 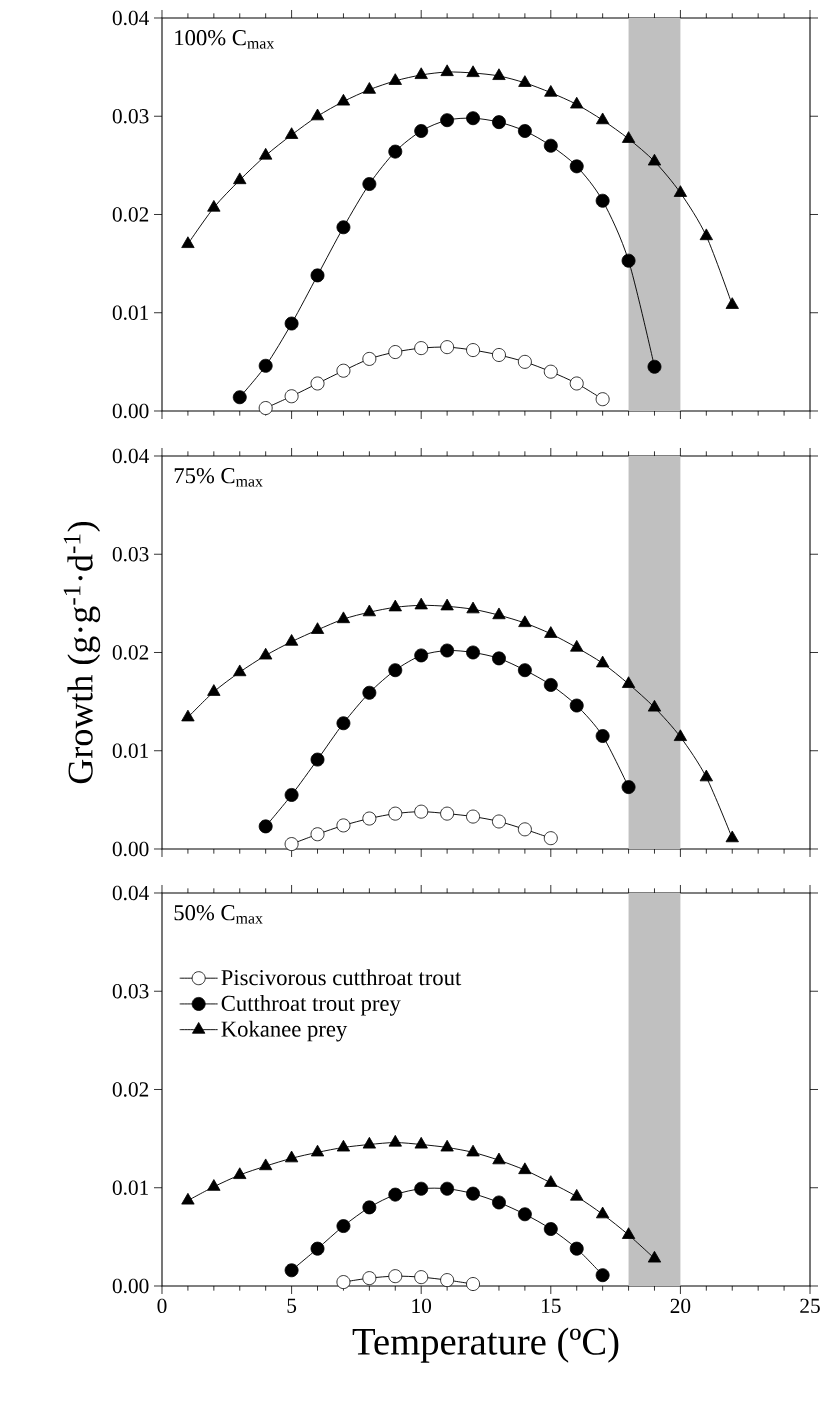 What do you see at coordinates (218, 477) in the screenshot?
I see `annotation: 75% C$_{max}$` at bounding box center [218, 477].